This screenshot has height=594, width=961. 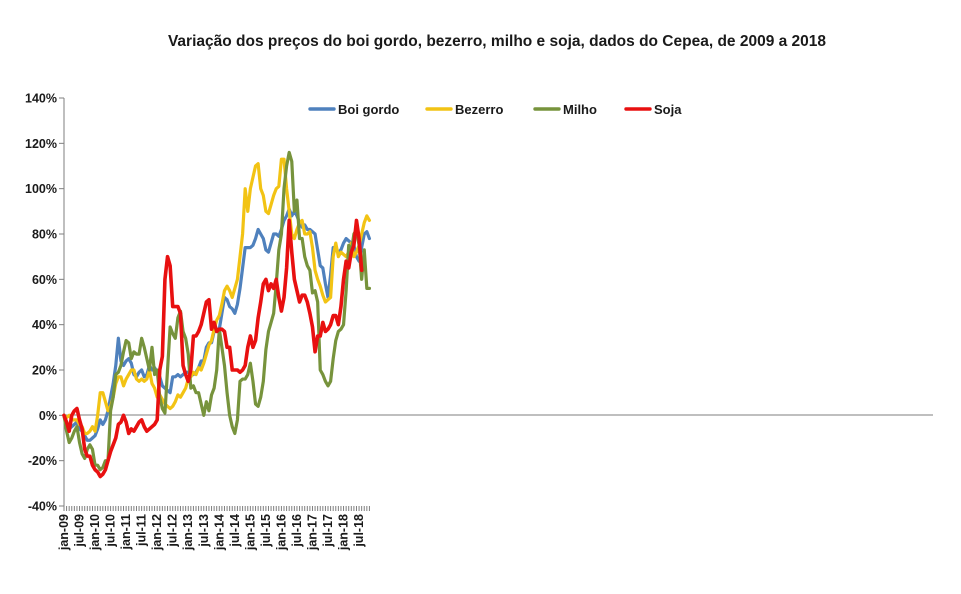 I want to click on series-line-soja, so click(x=213, y=348).